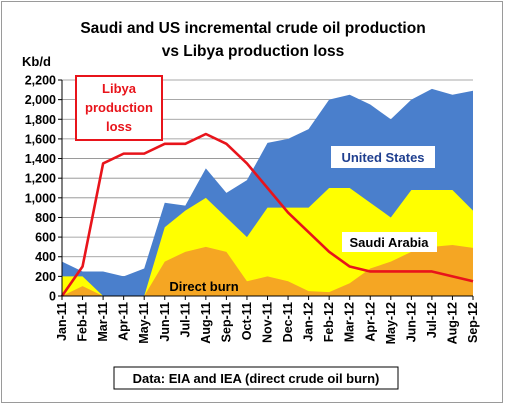 The width and height of the screenshot is (506, 409). Describe the element at coordinates (350, 322) in the screenshot. I see `x-tick-label: Mar-12` at that location.